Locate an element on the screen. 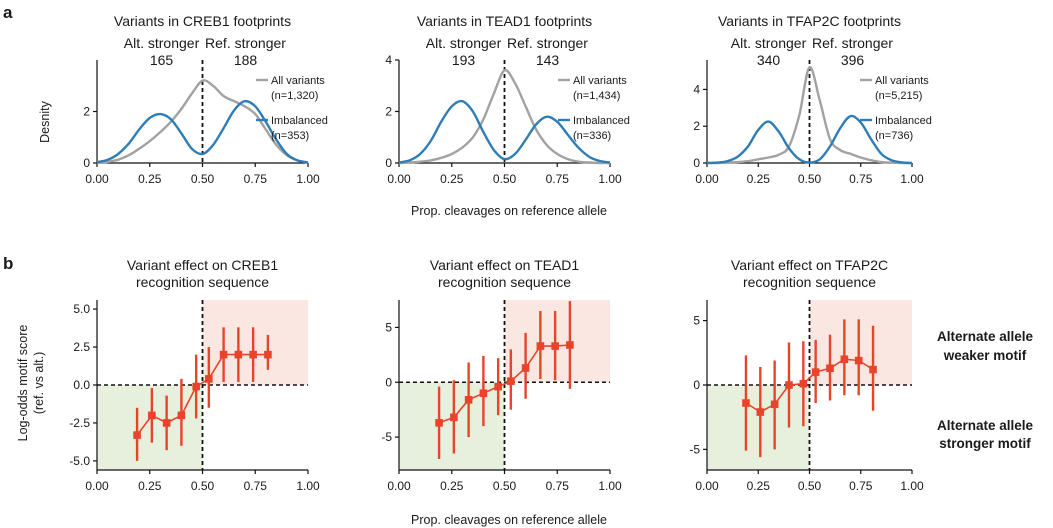 The width and height of the screenshot is (1053, 528). effect-line is located at coordinates (504, 384).